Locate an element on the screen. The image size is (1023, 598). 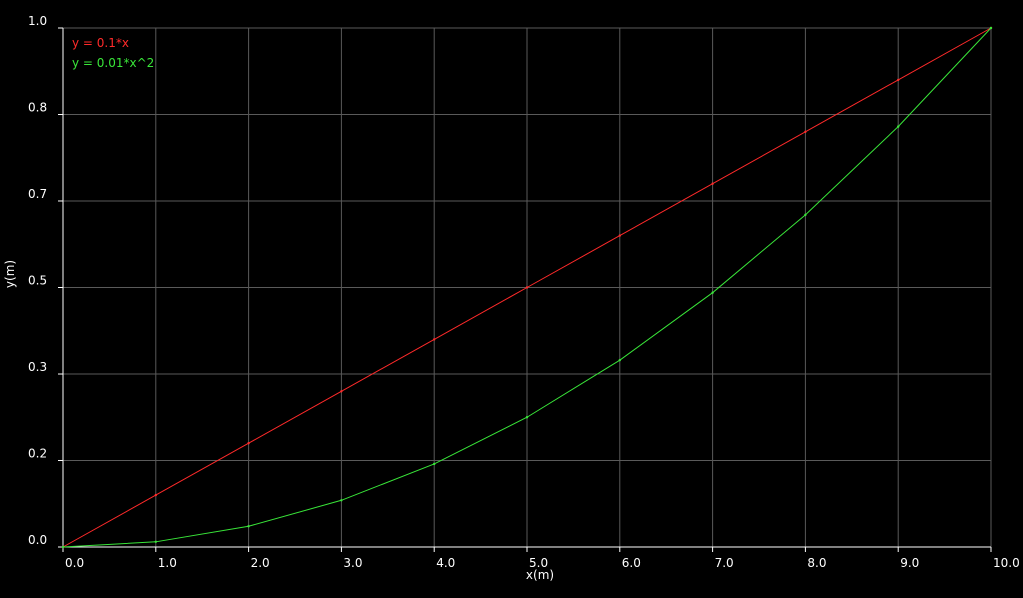
legend-entry-2: y = 0.01*x^2 is located at coordinates (113, 63).